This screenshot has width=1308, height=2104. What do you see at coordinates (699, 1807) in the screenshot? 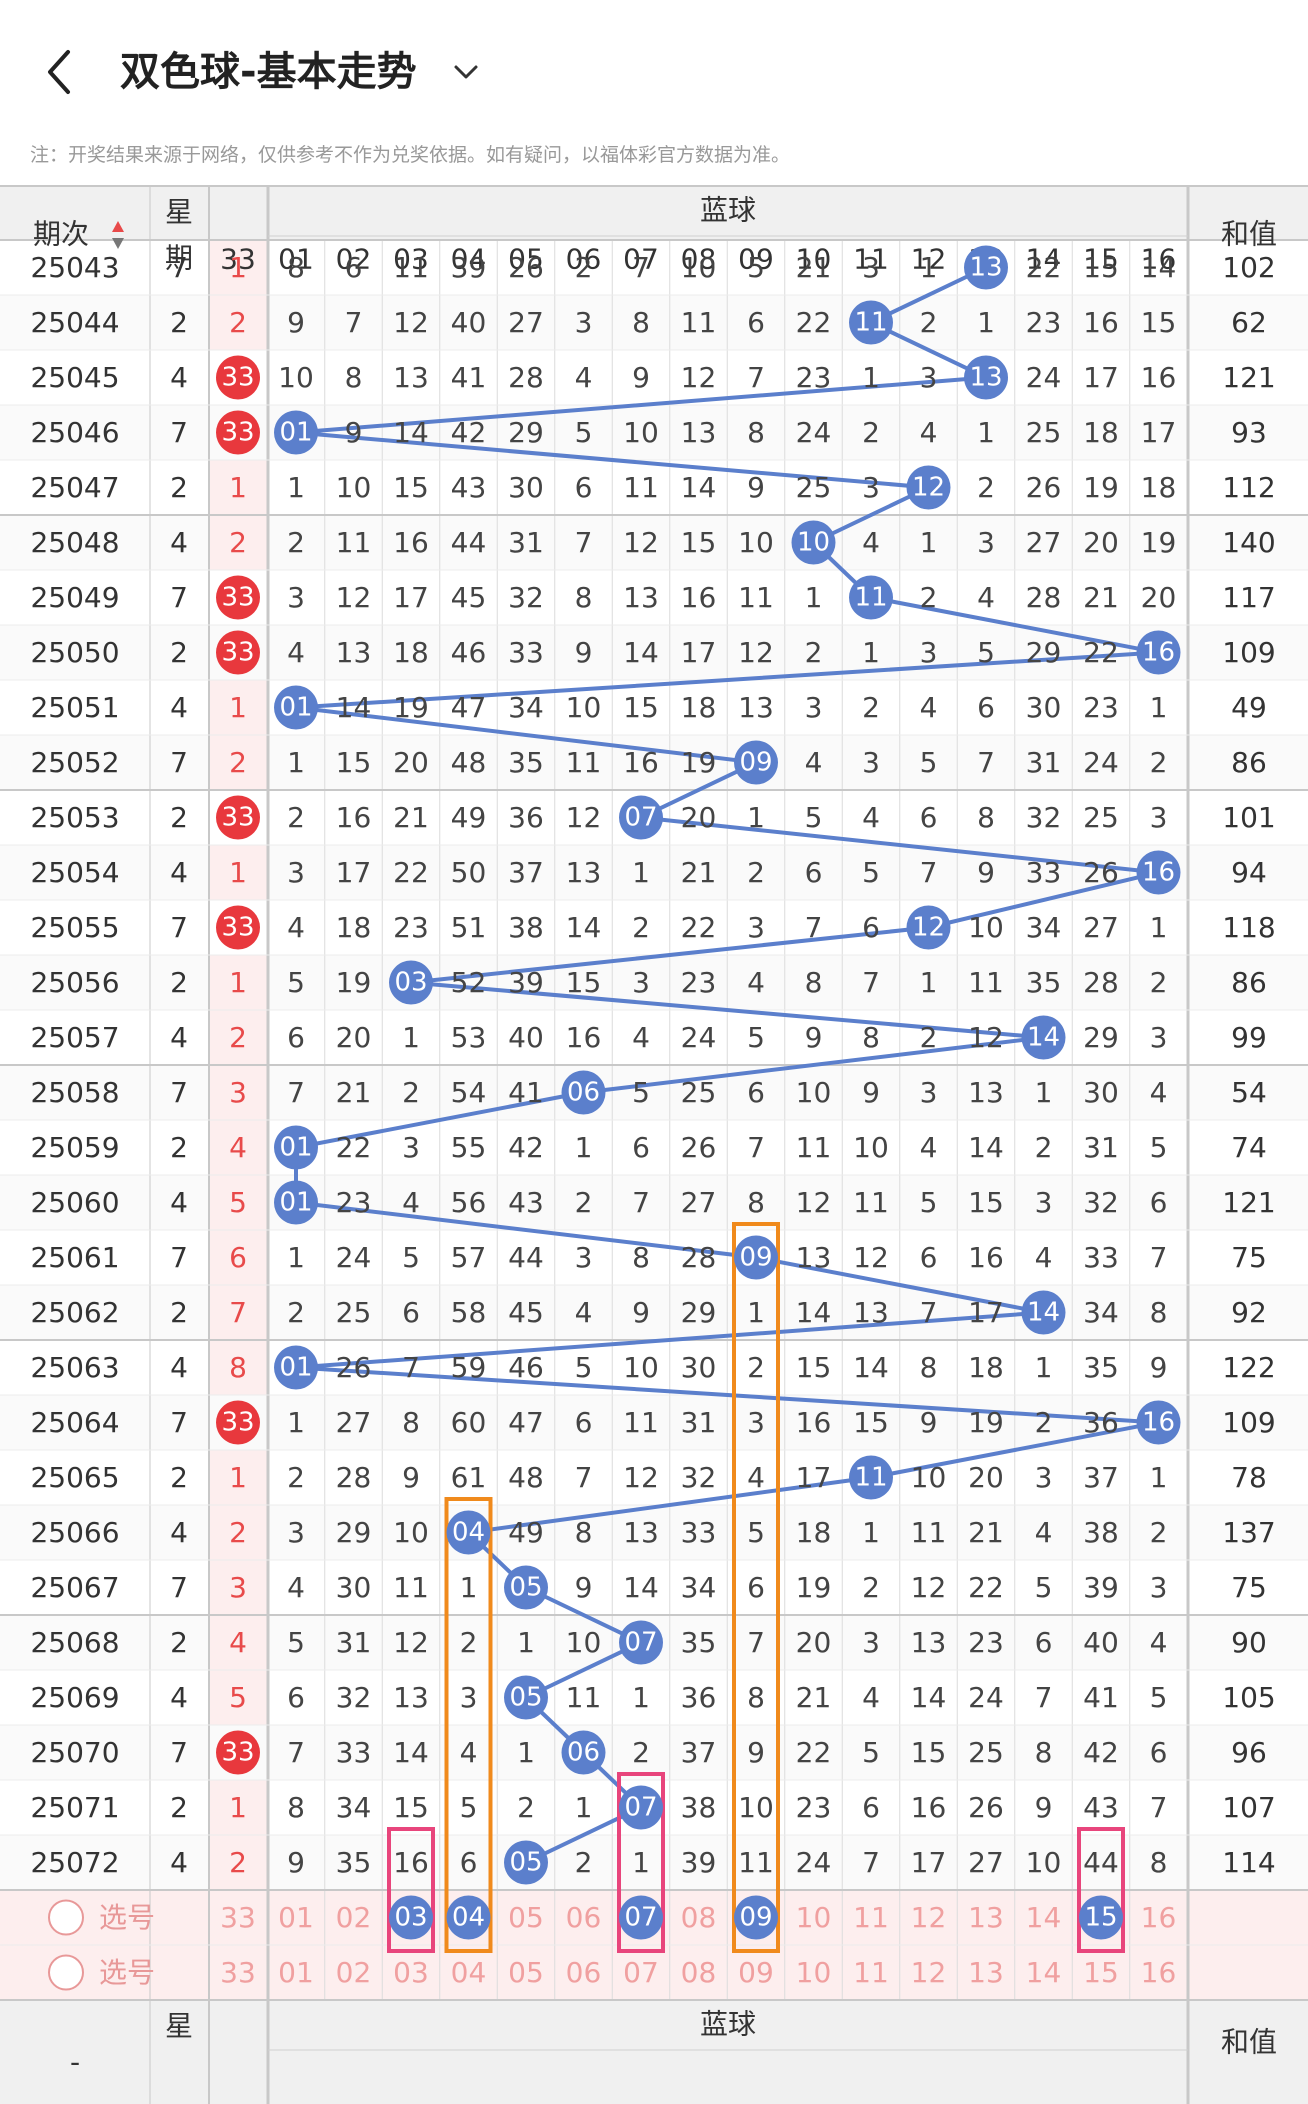
I see `blue-miss-cell: 38` at bounding box center [699, 1807].